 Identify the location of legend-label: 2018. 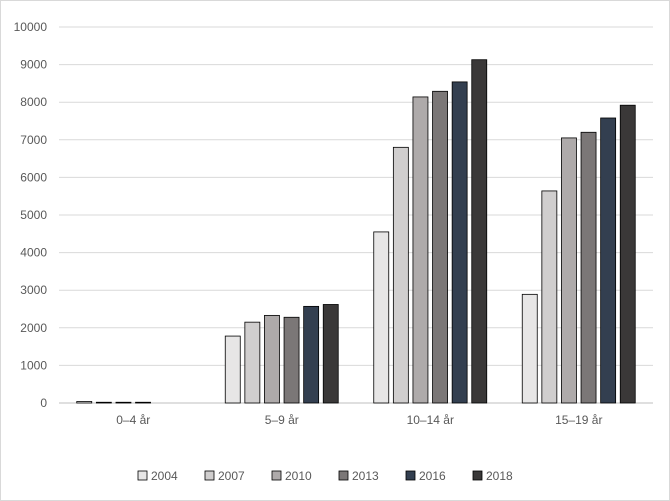
(499, 476).